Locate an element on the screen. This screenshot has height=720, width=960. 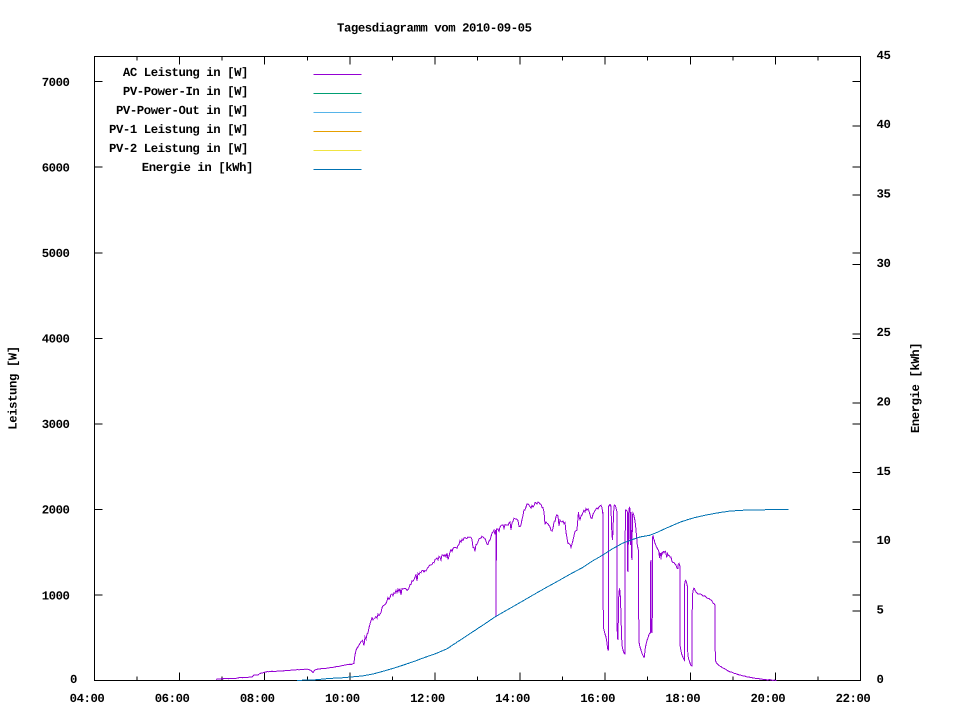
svg-text: PV-1 Leistung in [W] is located at coordinates (178, 130).